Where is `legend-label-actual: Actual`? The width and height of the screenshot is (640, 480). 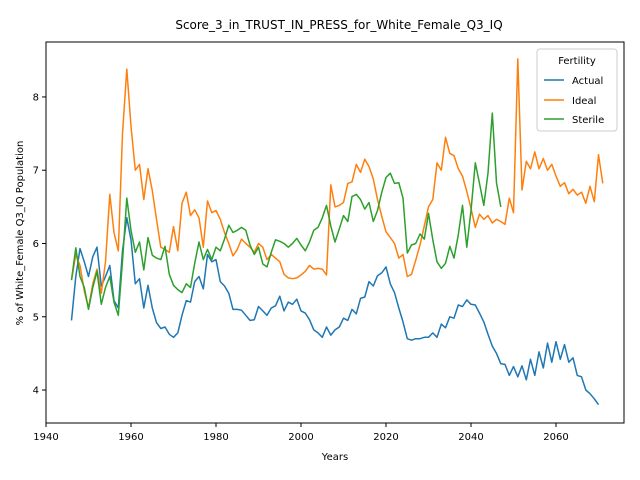
legend-label-actual: Actual is located at coordinates (587, 81).